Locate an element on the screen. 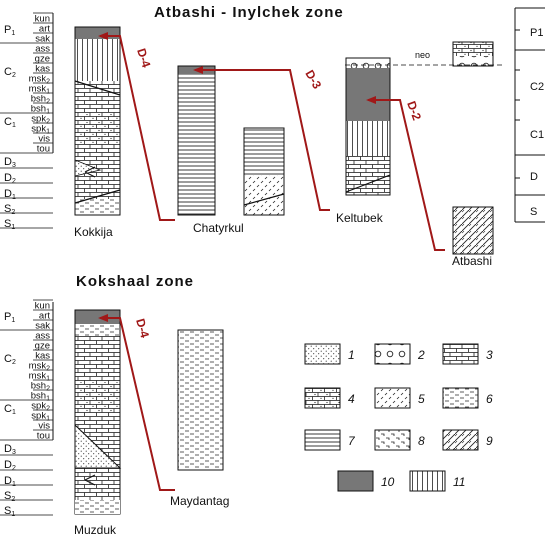 The image size is (550, 550). fault-label: D-2 is located at coordinates (414, 110).